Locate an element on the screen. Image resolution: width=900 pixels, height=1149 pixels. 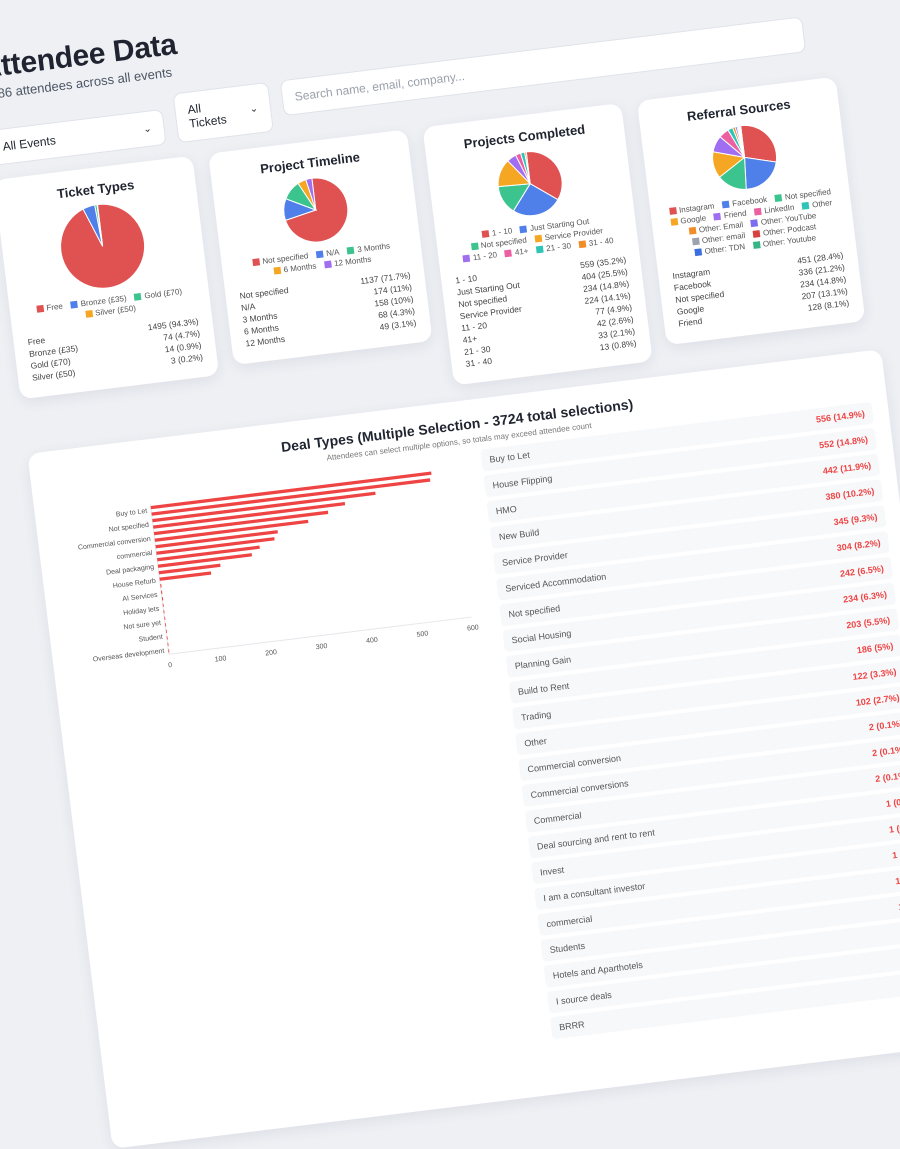
deal-type-label: I source deals is located at coordinates (584, 998).